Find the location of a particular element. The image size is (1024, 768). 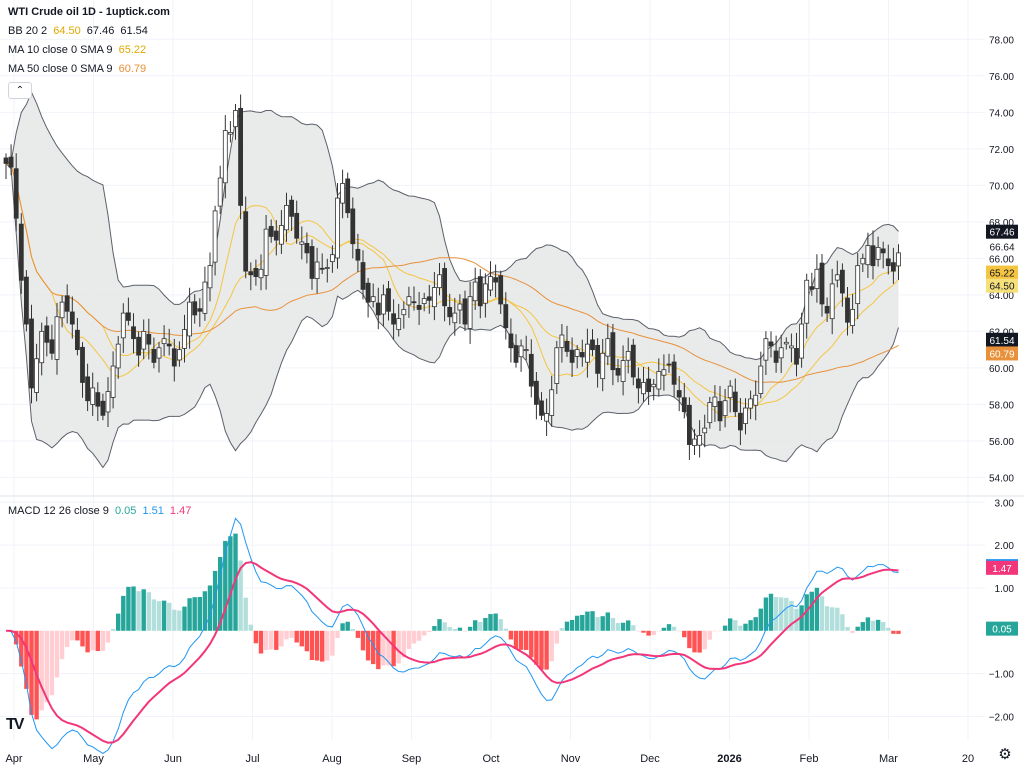

price-tick-label: 54.00 is located at coordinates (1001, 478).